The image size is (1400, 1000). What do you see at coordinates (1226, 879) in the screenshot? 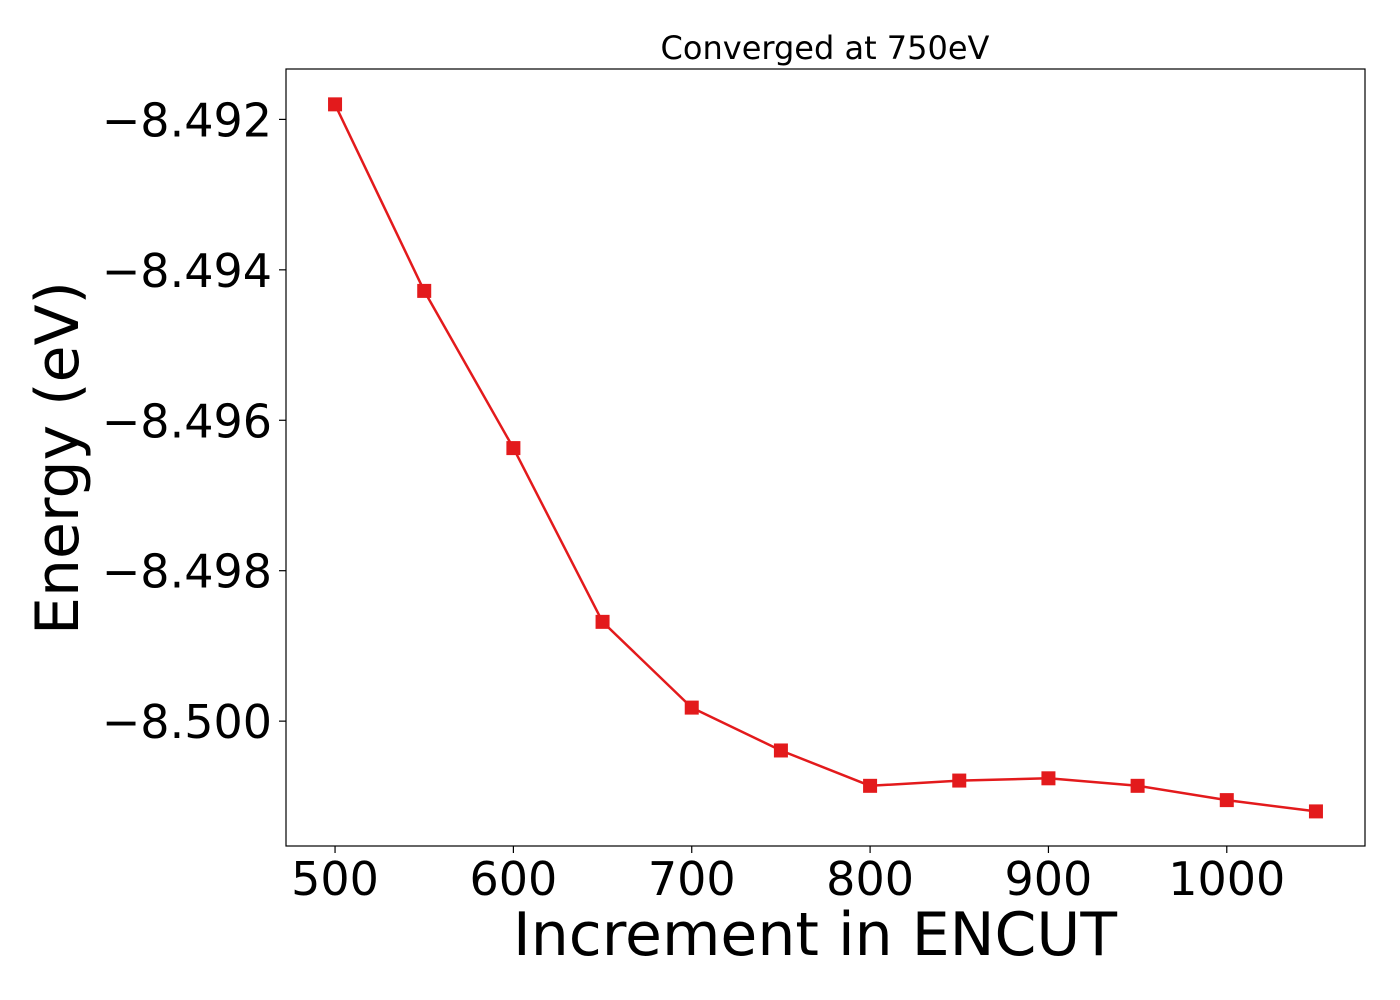
I see `x-tick-label: 1000` at bounding box center [1226, 879].